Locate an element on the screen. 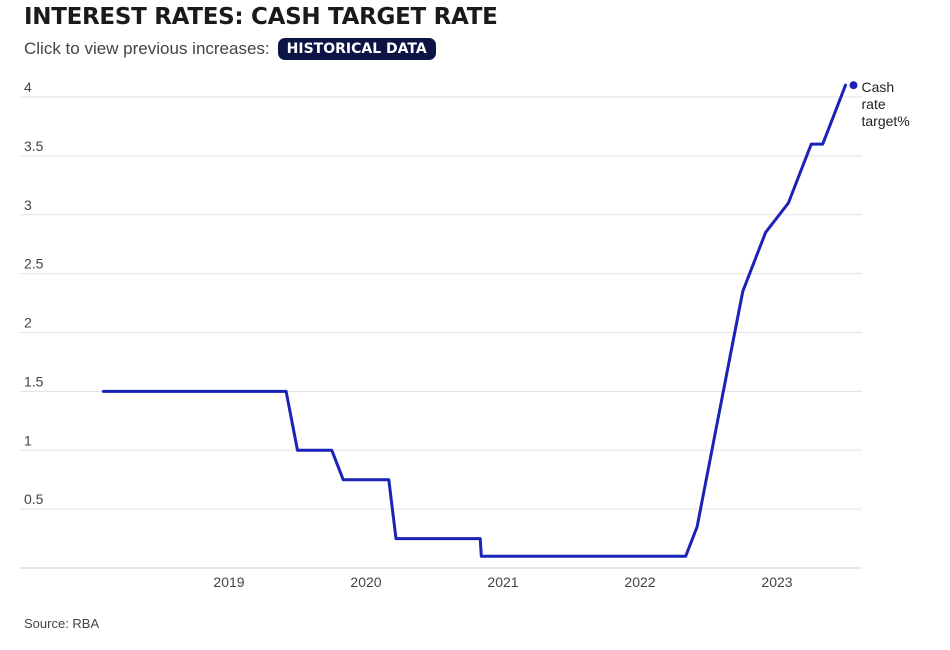 This screenshot has width=950, height=650. y-tick-label: 3.5 is located at coordinates (34, 146).